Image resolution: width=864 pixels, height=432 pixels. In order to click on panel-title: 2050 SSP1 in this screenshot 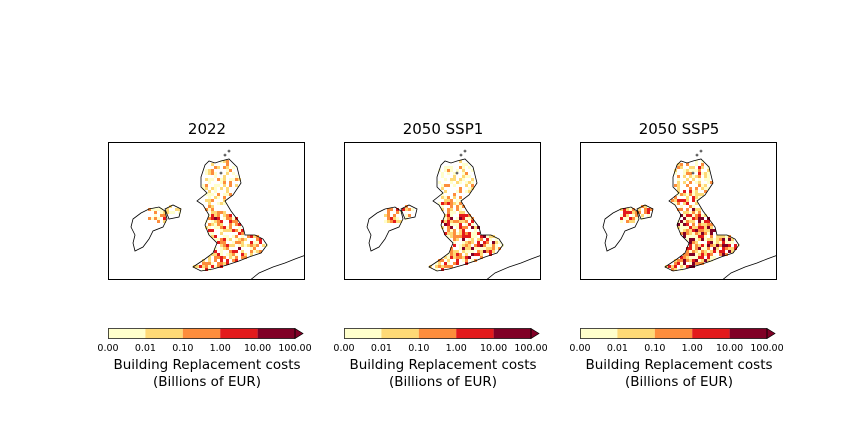, I will do `click(443, 129)`.